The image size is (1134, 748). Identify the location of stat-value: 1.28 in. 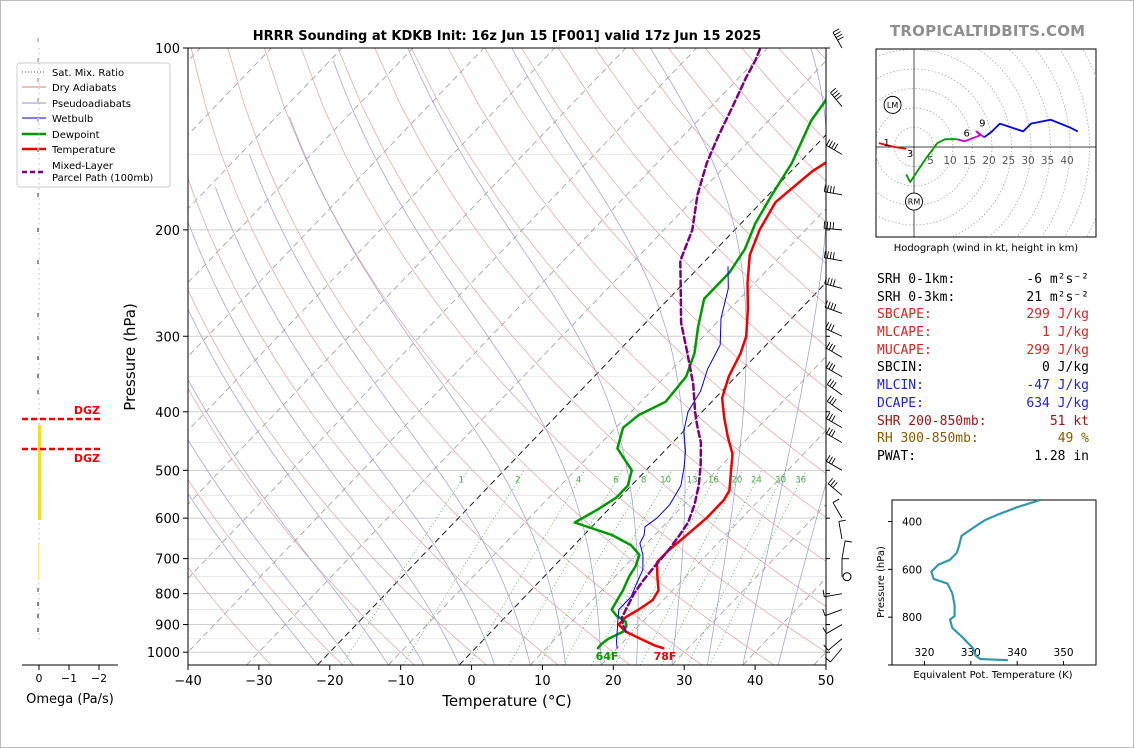
(1061, 456).